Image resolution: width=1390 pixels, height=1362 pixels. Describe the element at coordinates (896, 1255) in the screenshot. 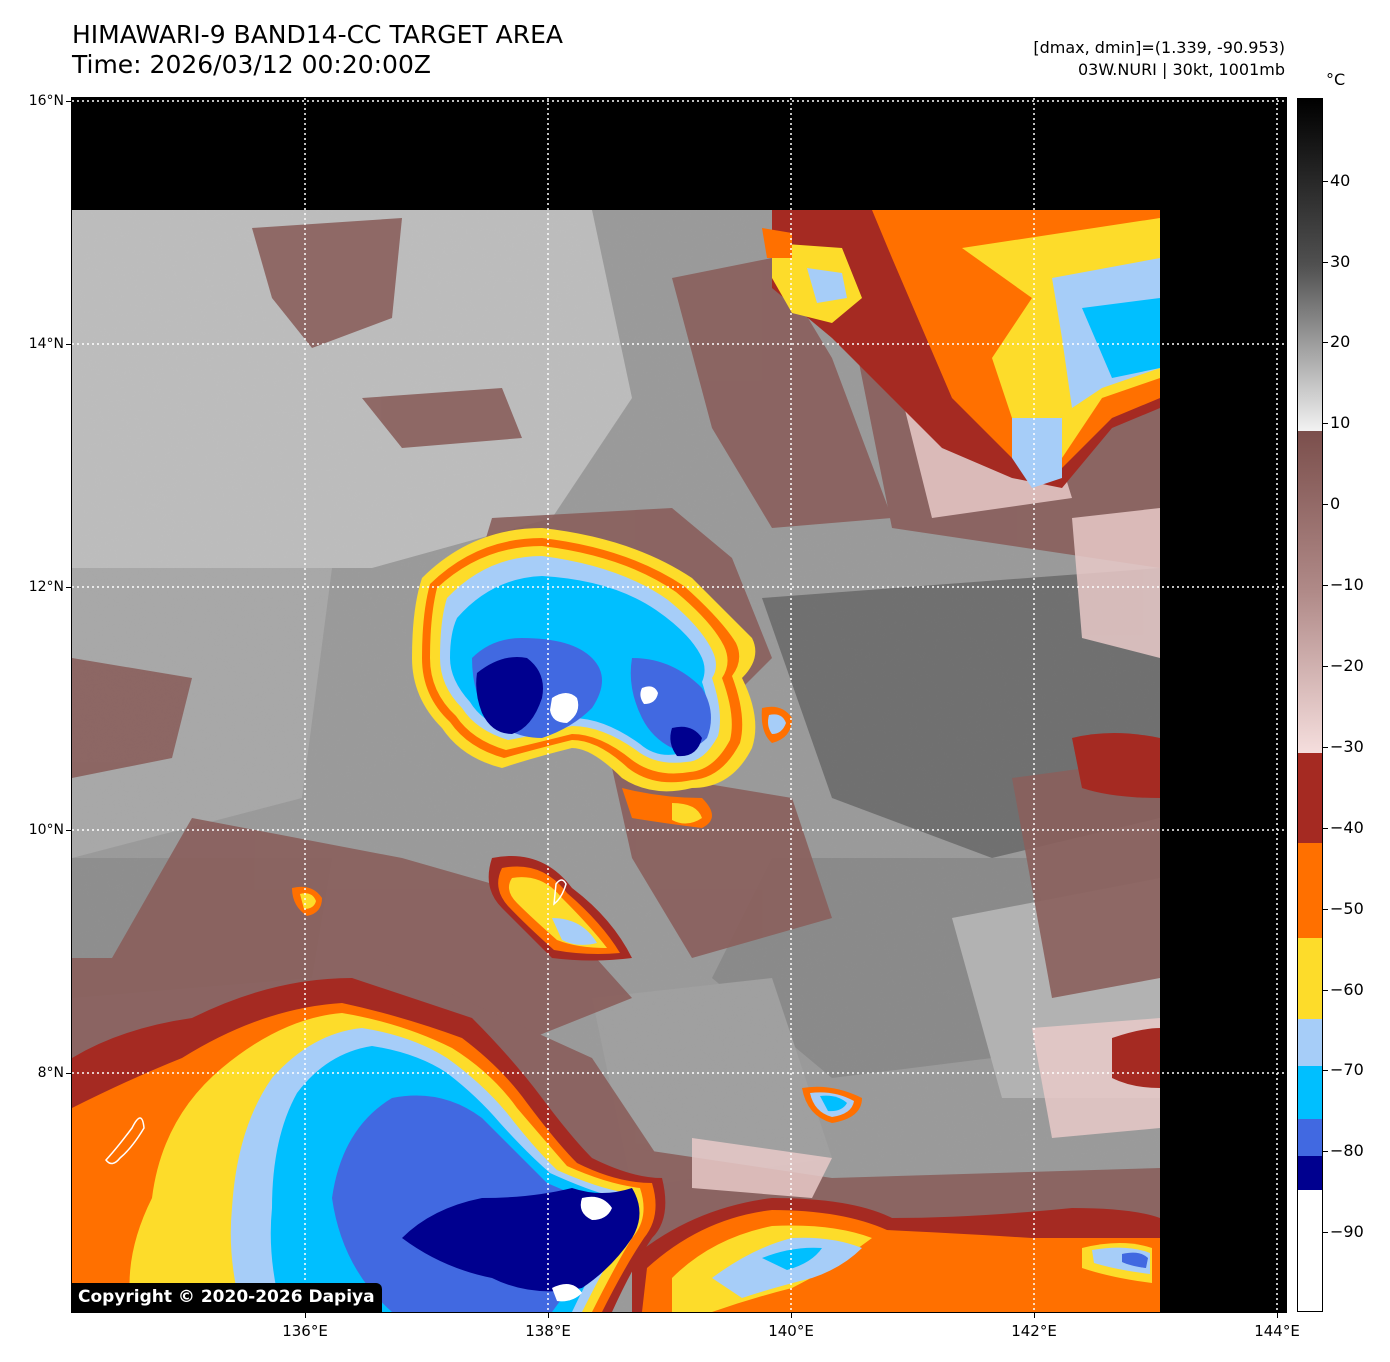

I see `south-edge-convection` at that location.